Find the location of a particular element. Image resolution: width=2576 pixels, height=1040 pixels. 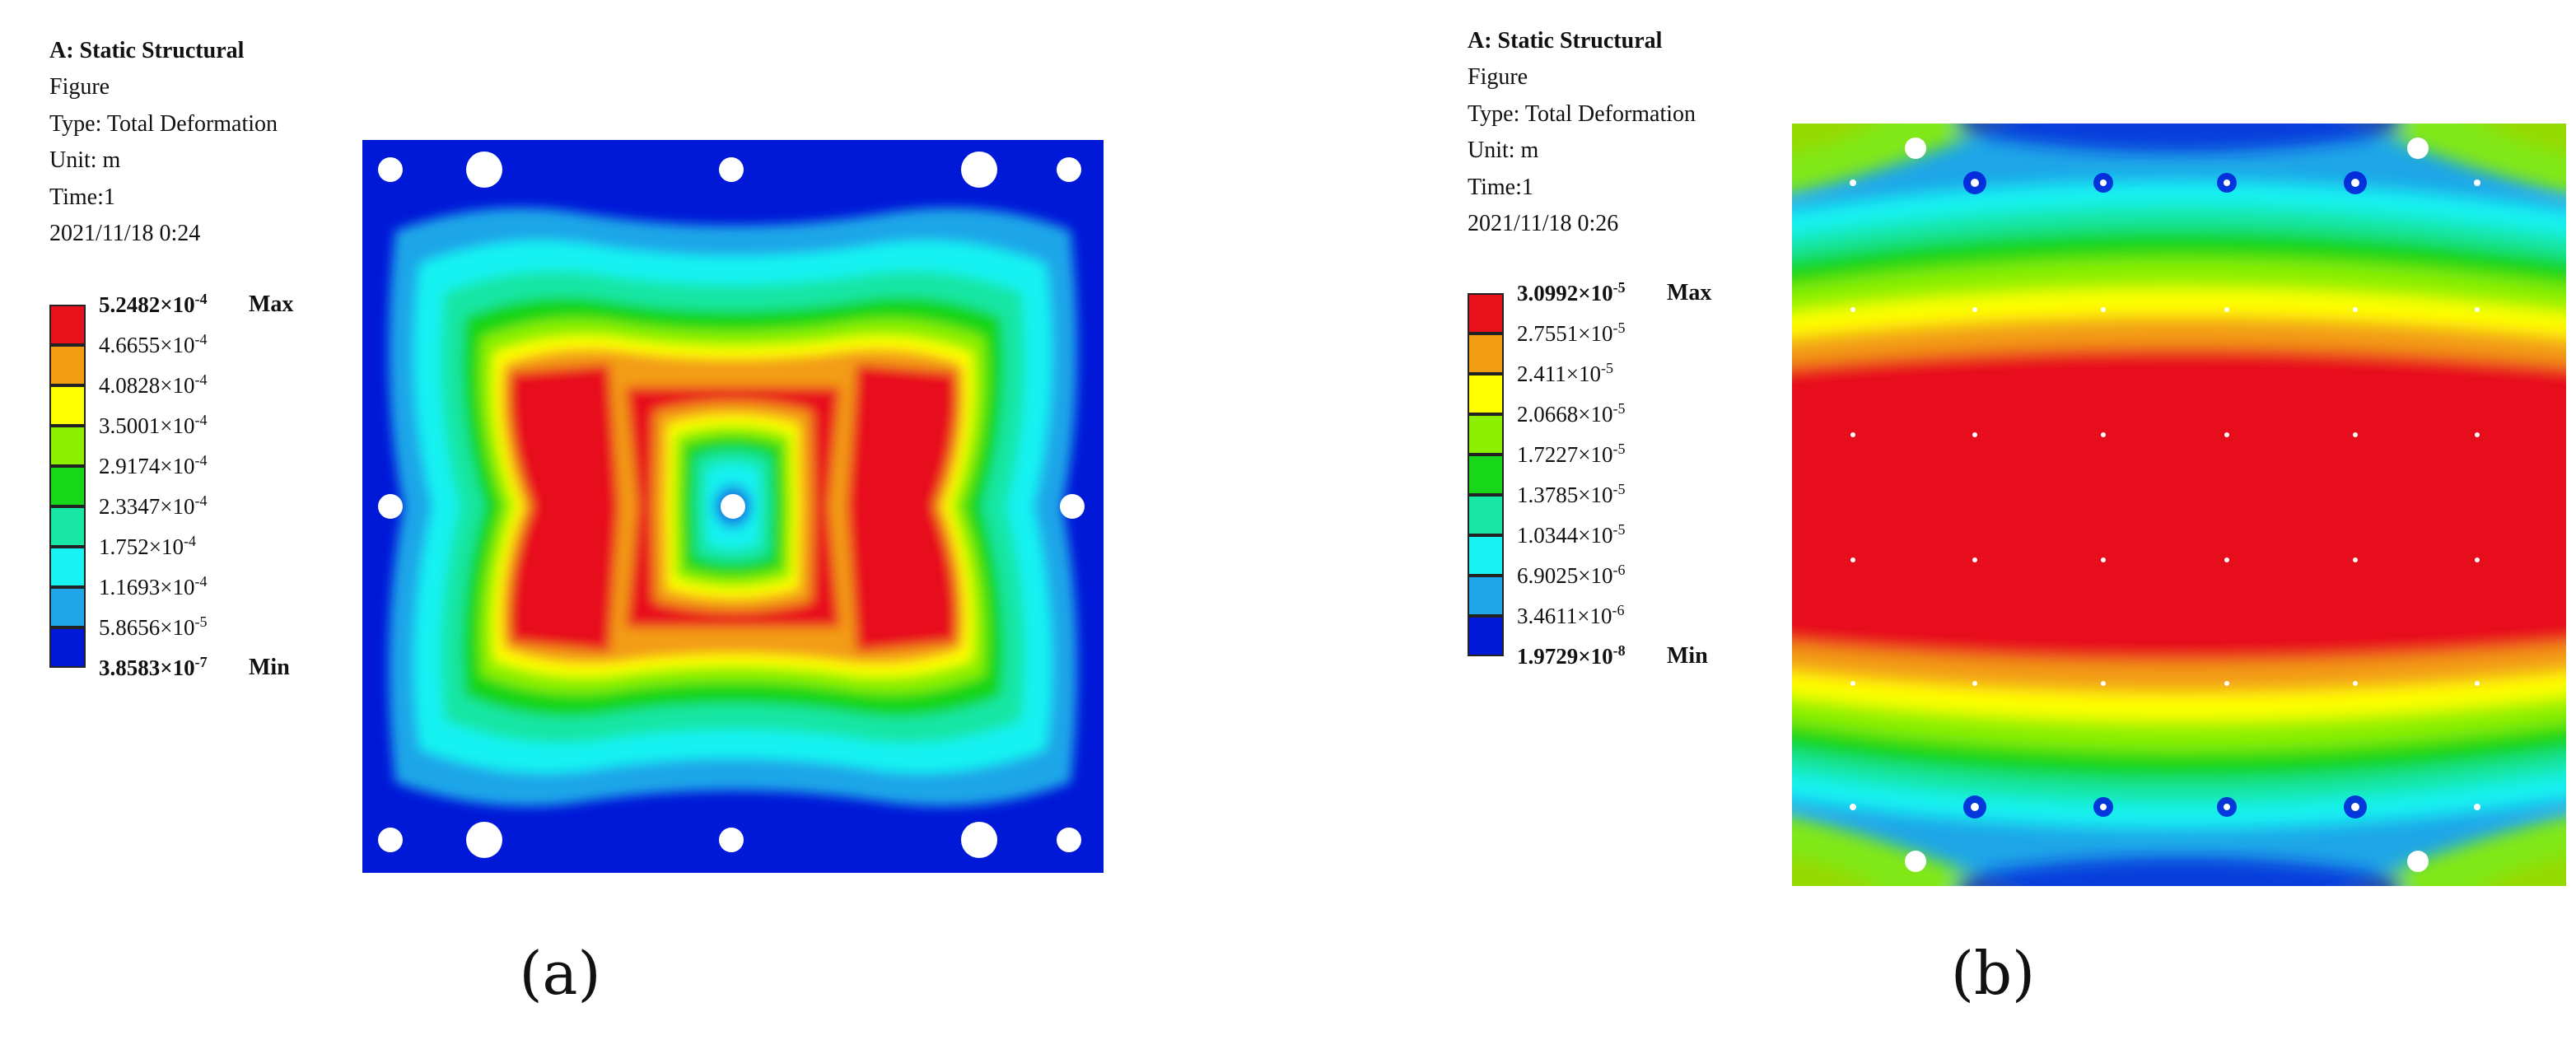

legend-value: 2.7551×10⁻⁵ is located at coordinates (1571, 332).